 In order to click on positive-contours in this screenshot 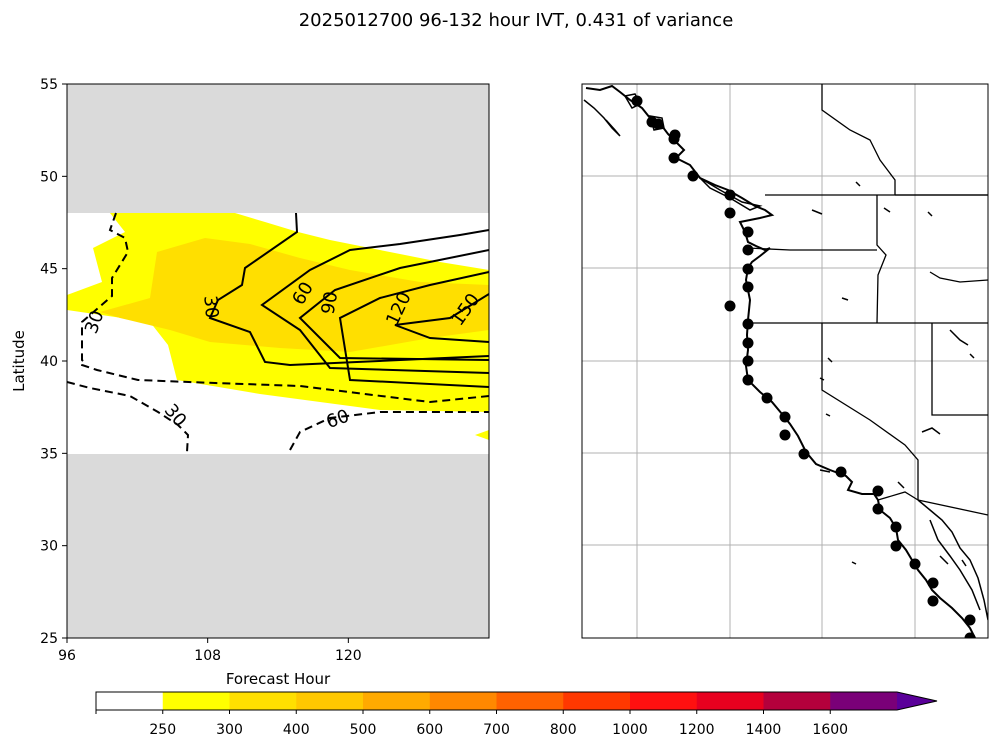, I will do `click(348, 300)`.